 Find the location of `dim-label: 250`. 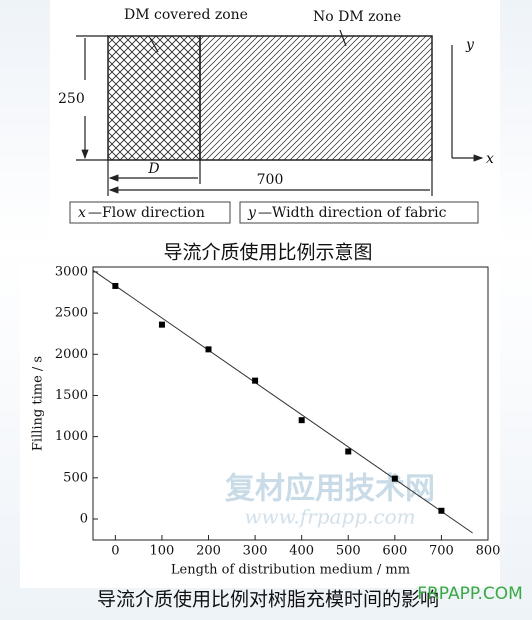

dim-label: 250 is located at coordinates (71, 99).